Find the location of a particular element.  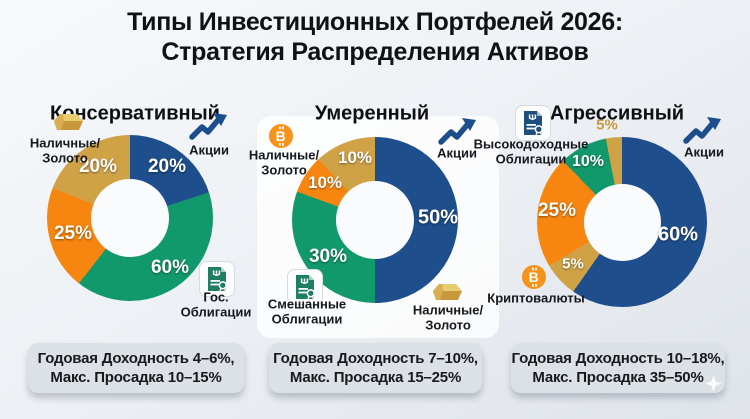

donut-chart-conservative is located at coordinates (130, 218).